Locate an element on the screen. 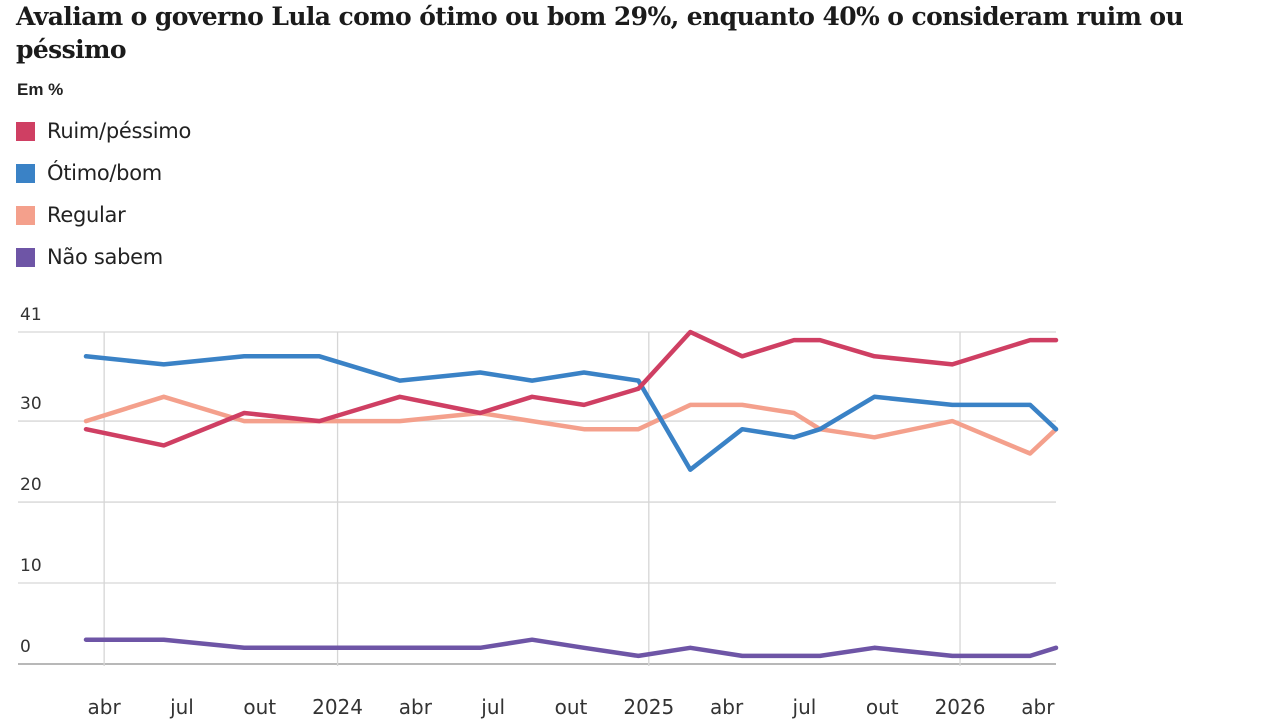 The height and width of the screenshot is (720, 1280). x-tick-label: 2024 is located at coordinates (337, 707).